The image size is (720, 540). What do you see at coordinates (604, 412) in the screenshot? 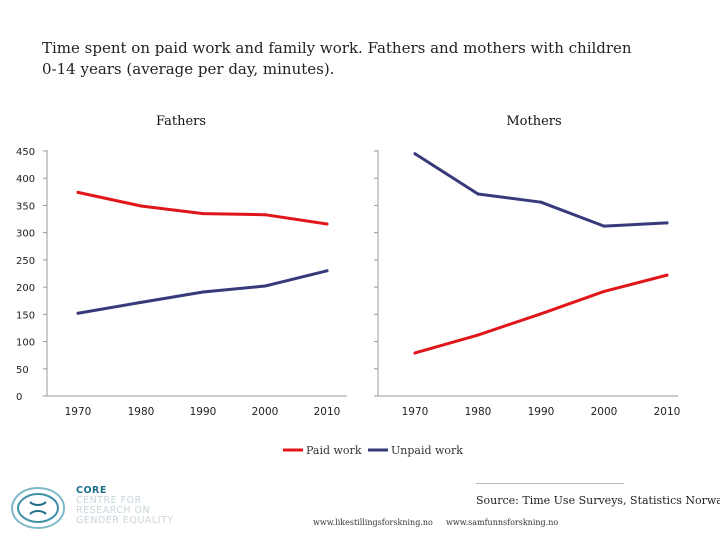
I see `mothers-x-tick-label: 2000` at bounding box center [604, 412].